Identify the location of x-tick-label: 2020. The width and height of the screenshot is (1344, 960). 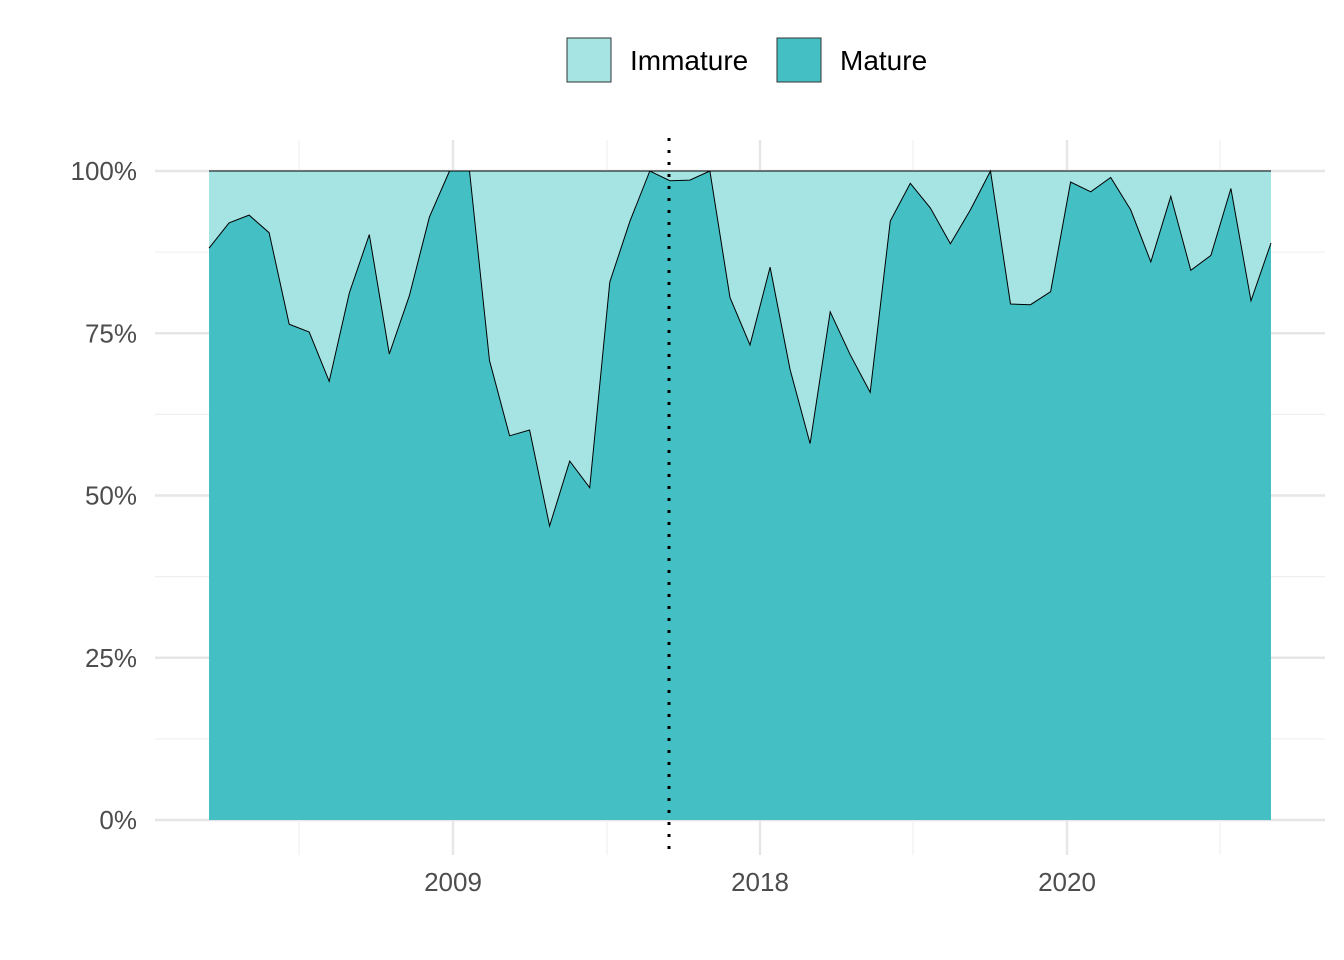
(1067, 882).